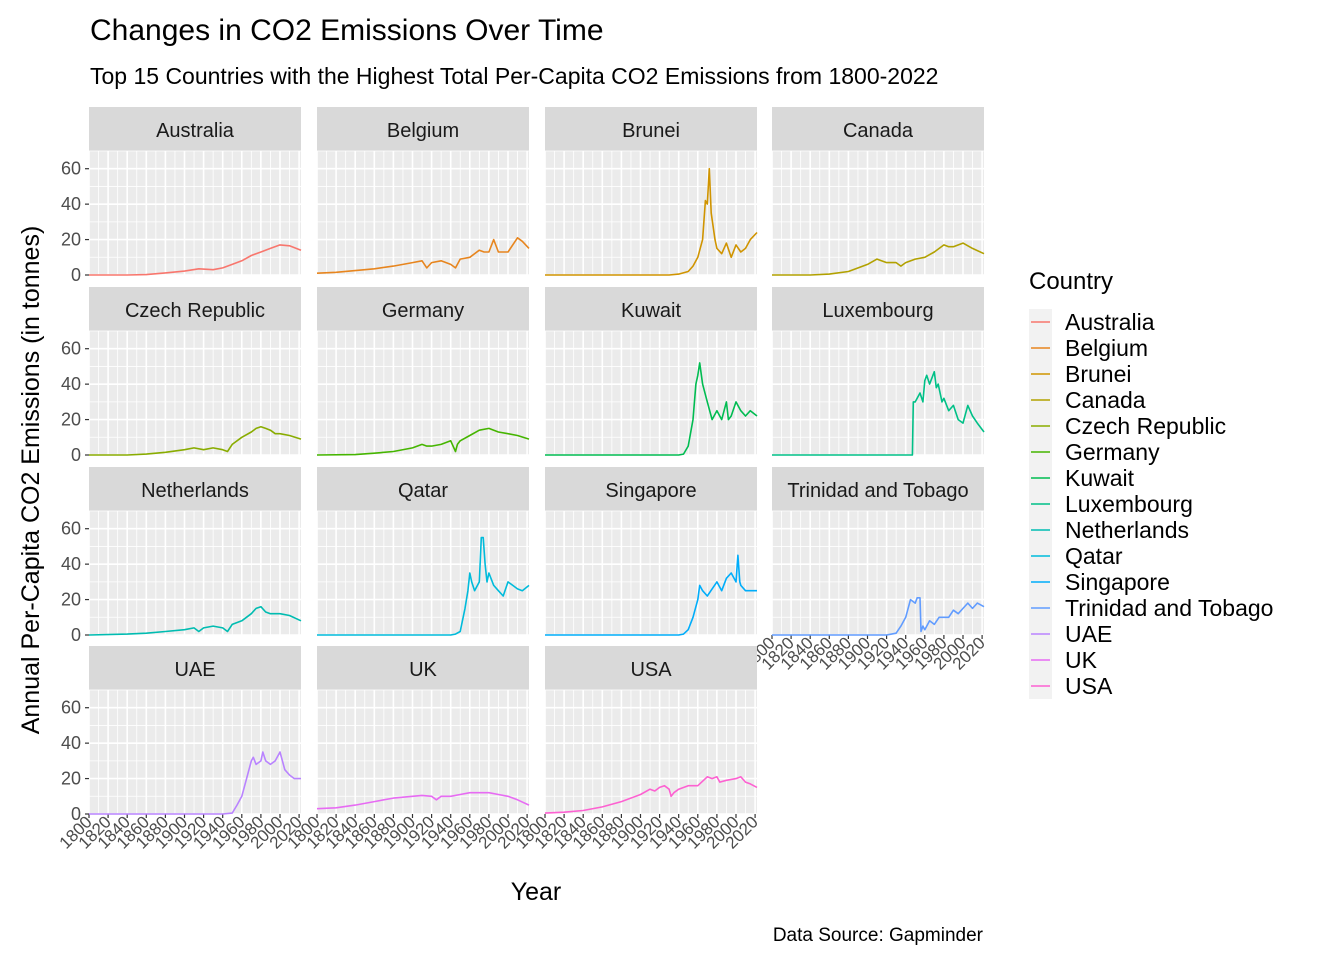  Describe the element at coordinates (1099, 582) in the screenshot. I see `legend-item-singapore: Singapore` at that location.